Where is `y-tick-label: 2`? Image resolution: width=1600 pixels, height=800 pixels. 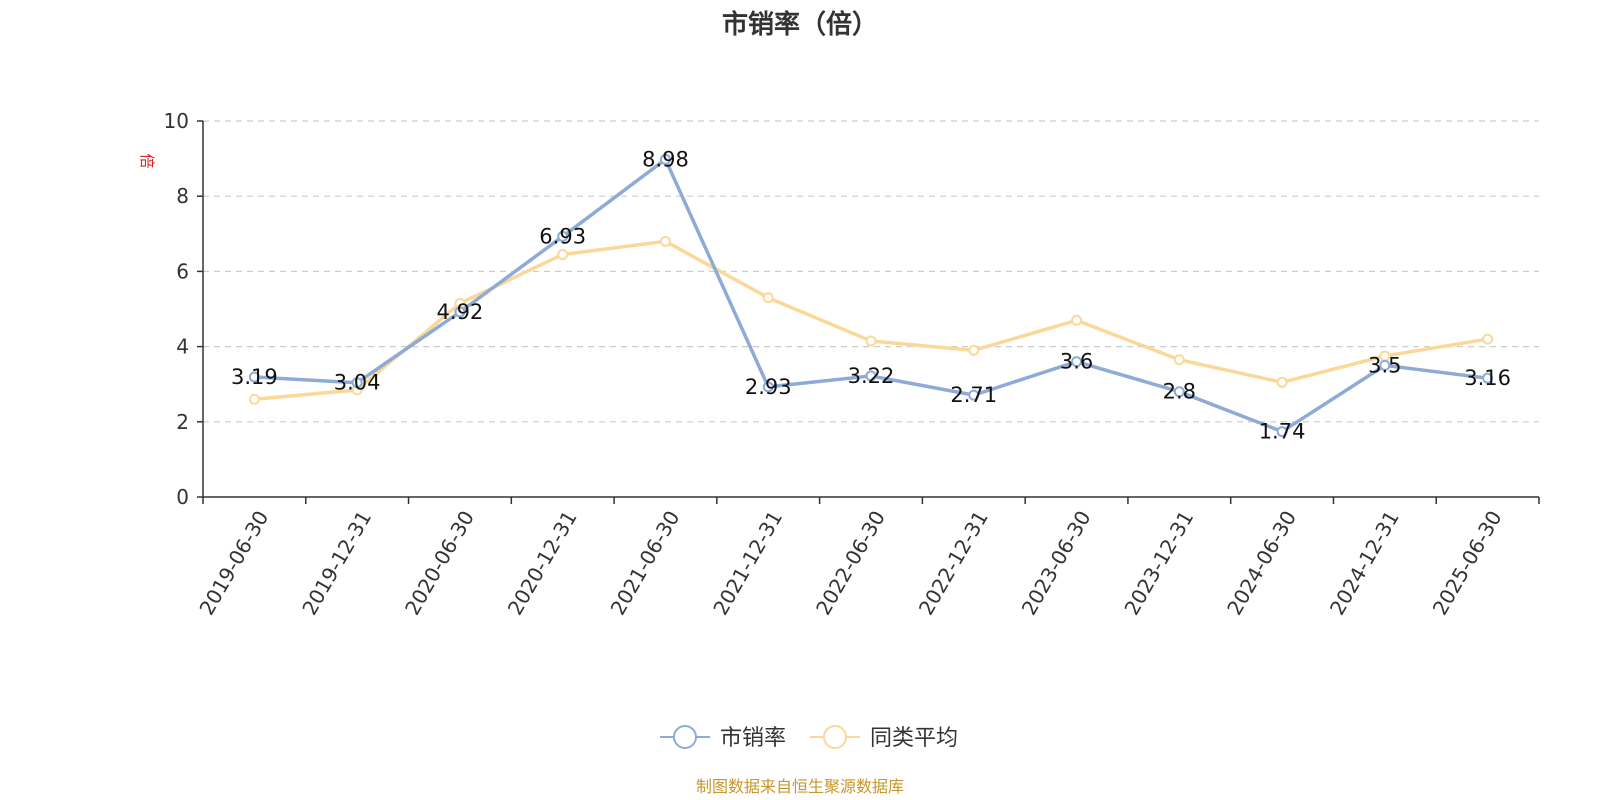
y-tick-label: 2 is located at coordinates (182, 422).